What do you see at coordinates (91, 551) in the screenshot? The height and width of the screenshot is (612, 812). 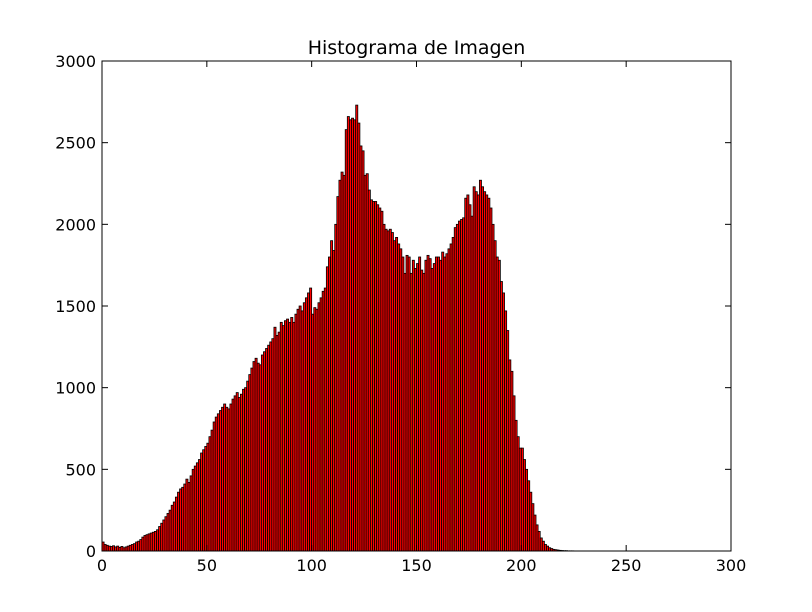 I see `y-tick-label: 0` at bounding box center [91, 551].